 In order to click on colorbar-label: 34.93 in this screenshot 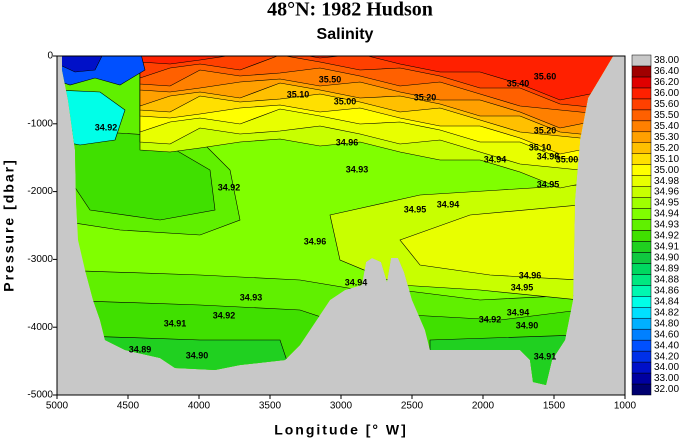, I will do `click(666, 225)`.